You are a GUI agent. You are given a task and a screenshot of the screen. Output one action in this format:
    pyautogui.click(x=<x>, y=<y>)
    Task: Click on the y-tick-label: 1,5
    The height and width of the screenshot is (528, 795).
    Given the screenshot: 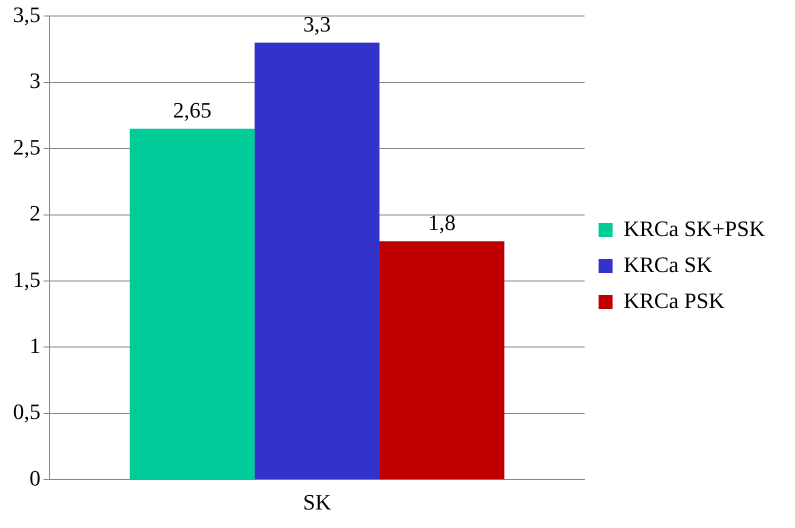 What is the action you would take?
    pyautogui.click(x=26, y=279)
    